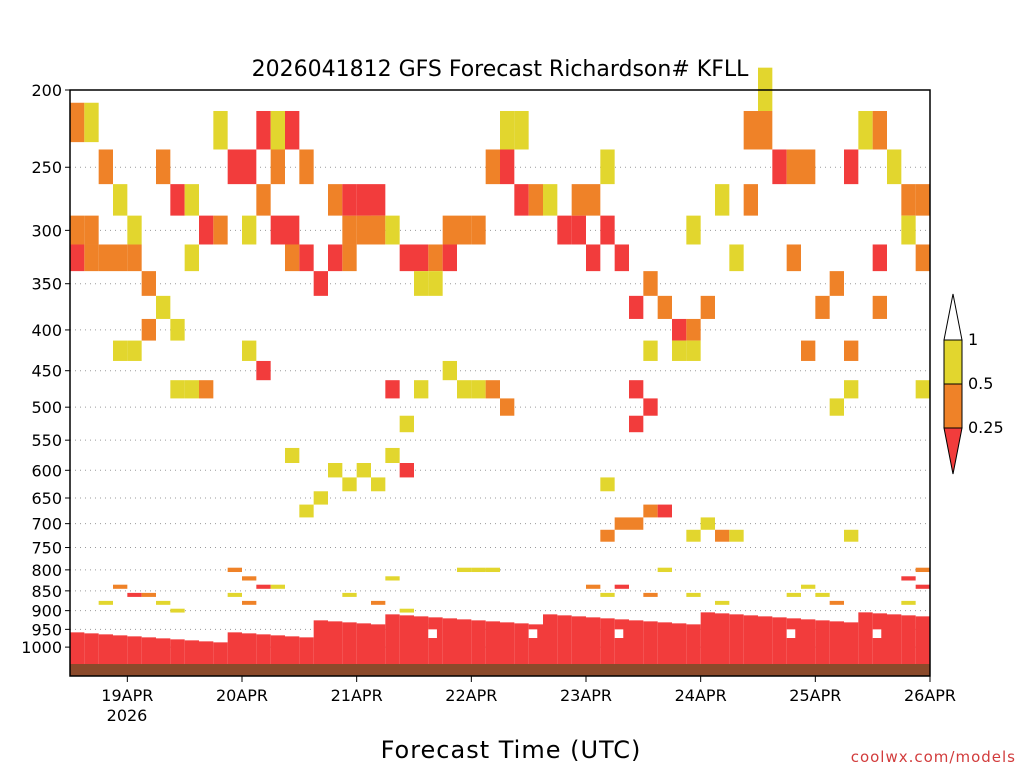 This screenshot has height=768, width=1024. What do you see at coordinates (973, 339) in the screenshot?
I see `legend-label: 1` at bounding box center [973, 339].